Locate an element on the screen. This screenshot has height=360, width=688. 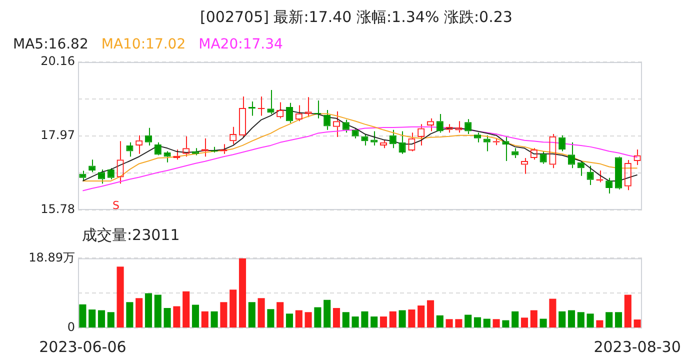
x-tick-label: 2023-08-30 is located at coordinates (637, 347).